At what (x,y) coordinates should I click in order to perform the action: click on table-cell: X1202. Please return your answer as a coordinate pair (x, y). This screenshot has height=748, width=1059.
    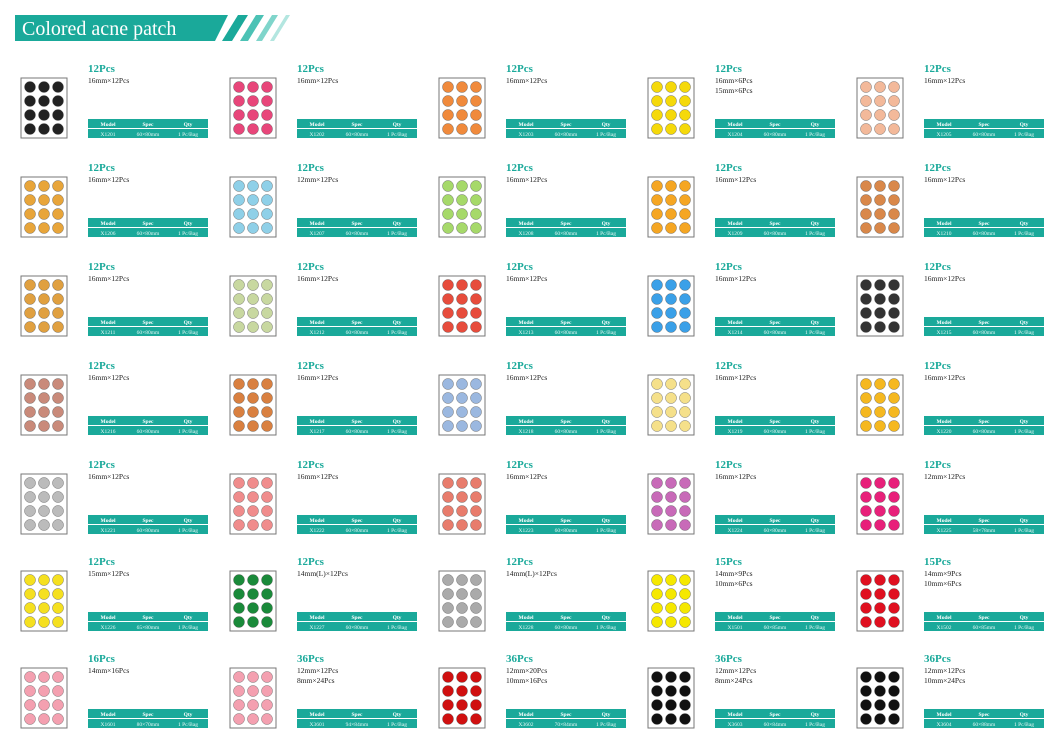
    Looking at the image, I should click on (317, 135).